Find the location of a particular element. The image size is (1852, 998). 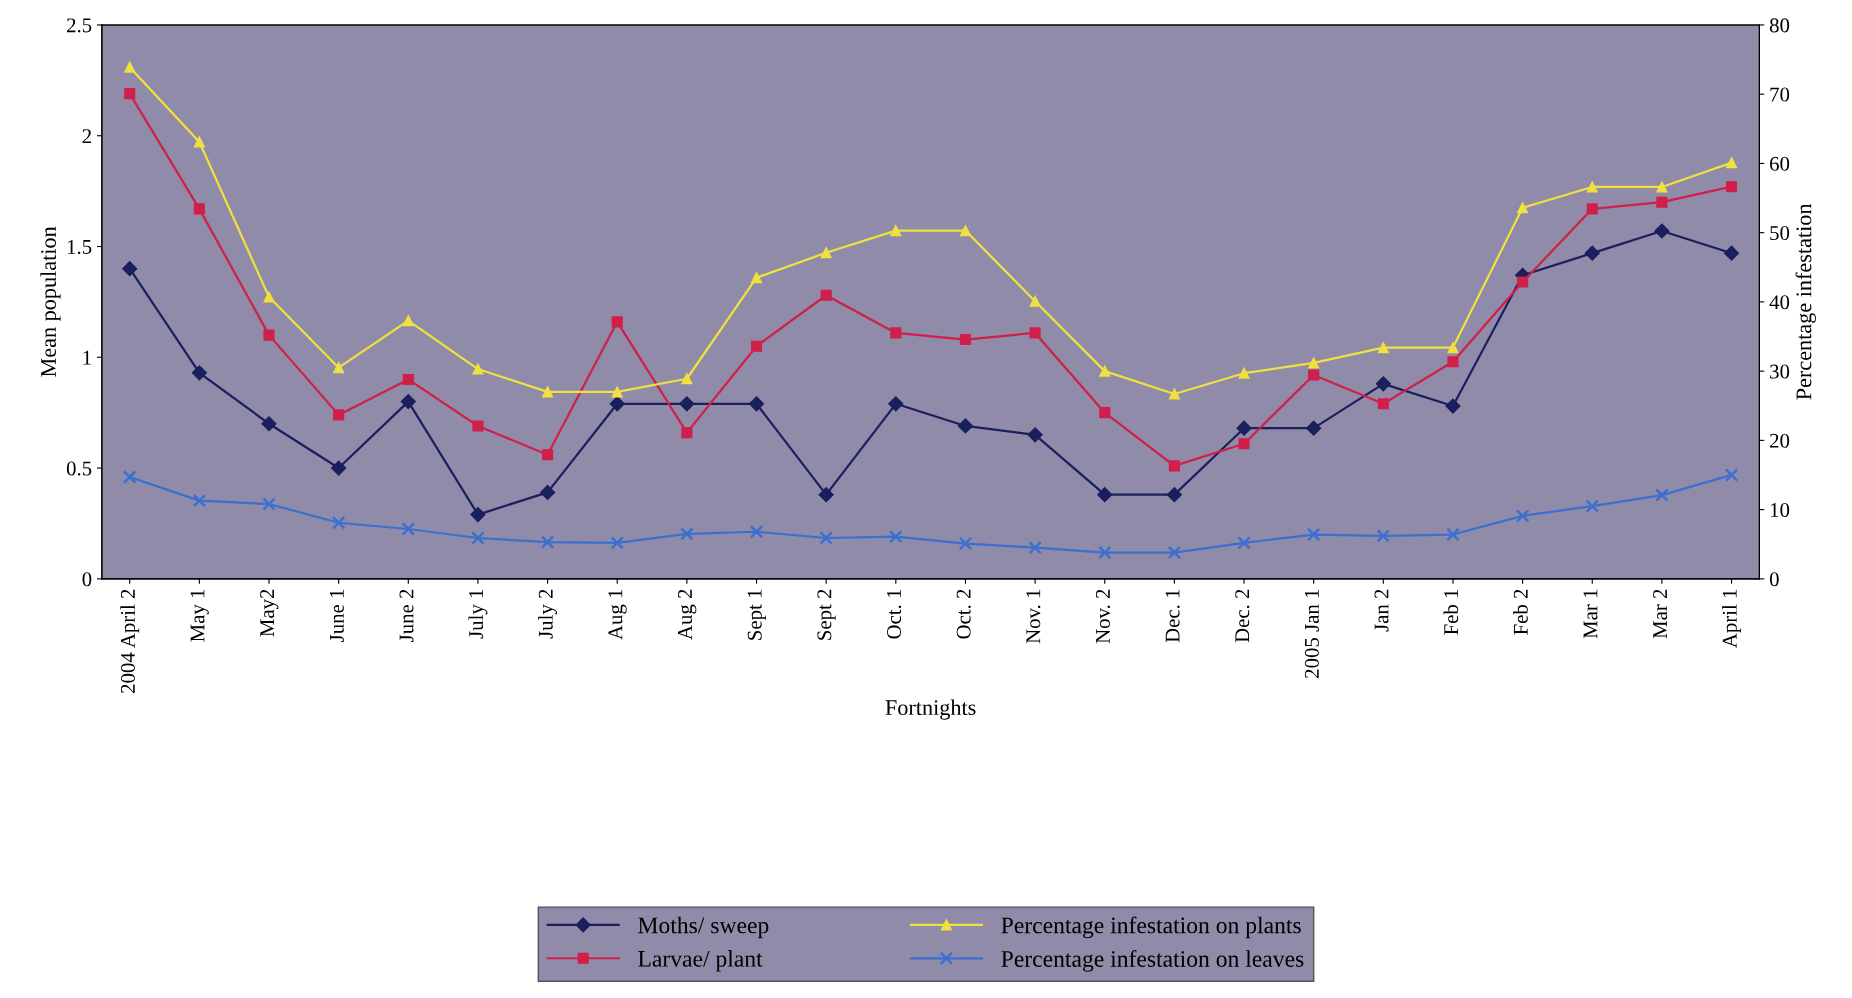

y-tick-label: 1.5 is located at coordinates (79, 247).